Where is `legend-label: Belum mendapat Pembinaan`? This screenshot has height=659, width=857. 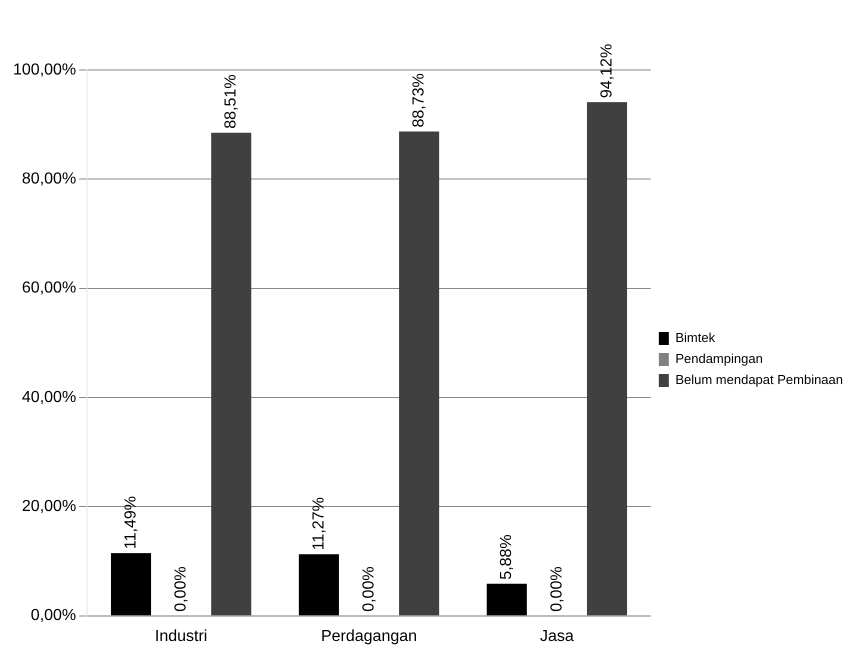 legend-label: Belum mendapat Pembinaan is located at coordinates (759, 380).